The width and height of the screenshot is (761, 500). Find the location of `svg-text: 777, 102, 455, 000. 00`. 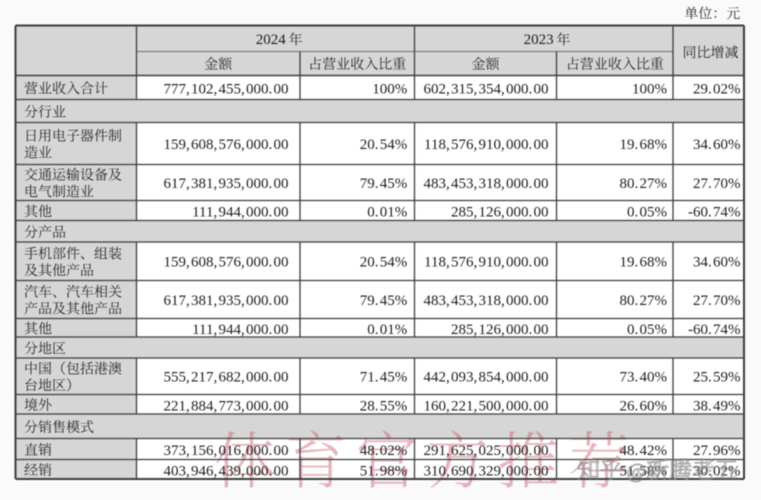

svg-text: 777, 102, 455, 000. 00 is located at coordinates (225, 90).